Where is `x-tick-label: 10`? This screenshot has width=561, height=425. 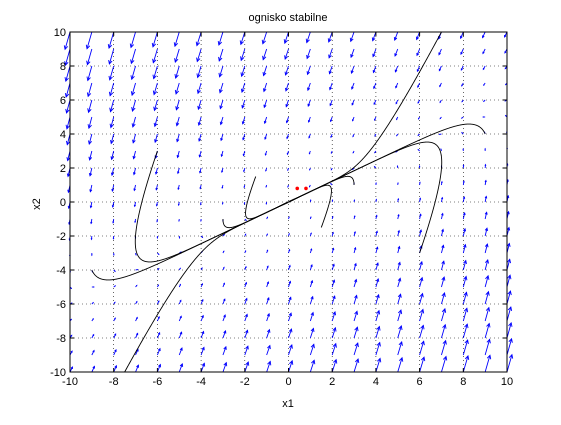 x-tick-label: 10 is located at coordinates (507, 382).